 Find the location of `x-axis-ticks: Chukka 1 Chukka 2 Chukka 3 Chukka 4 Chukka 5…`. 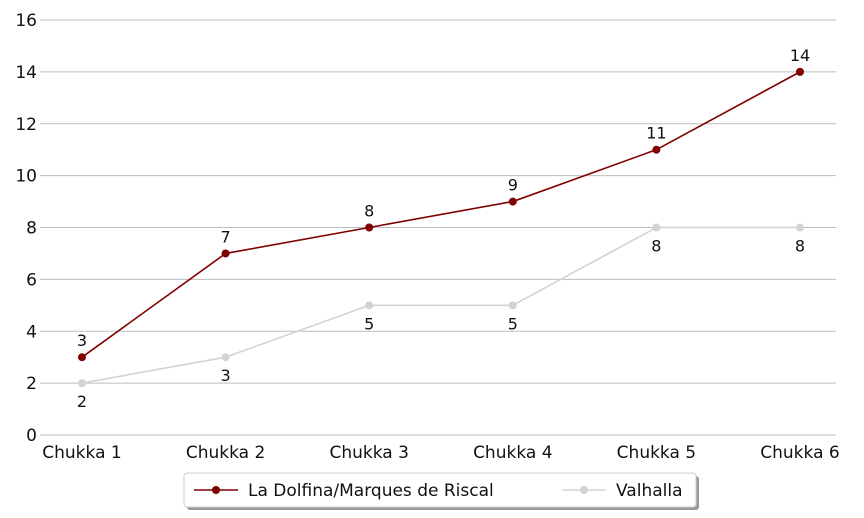

x-axis-ticks: Chukka 1 Chukka 2 Chukka 3 Chukka 4 Chukka 5… is located at coordinates (440, 453).